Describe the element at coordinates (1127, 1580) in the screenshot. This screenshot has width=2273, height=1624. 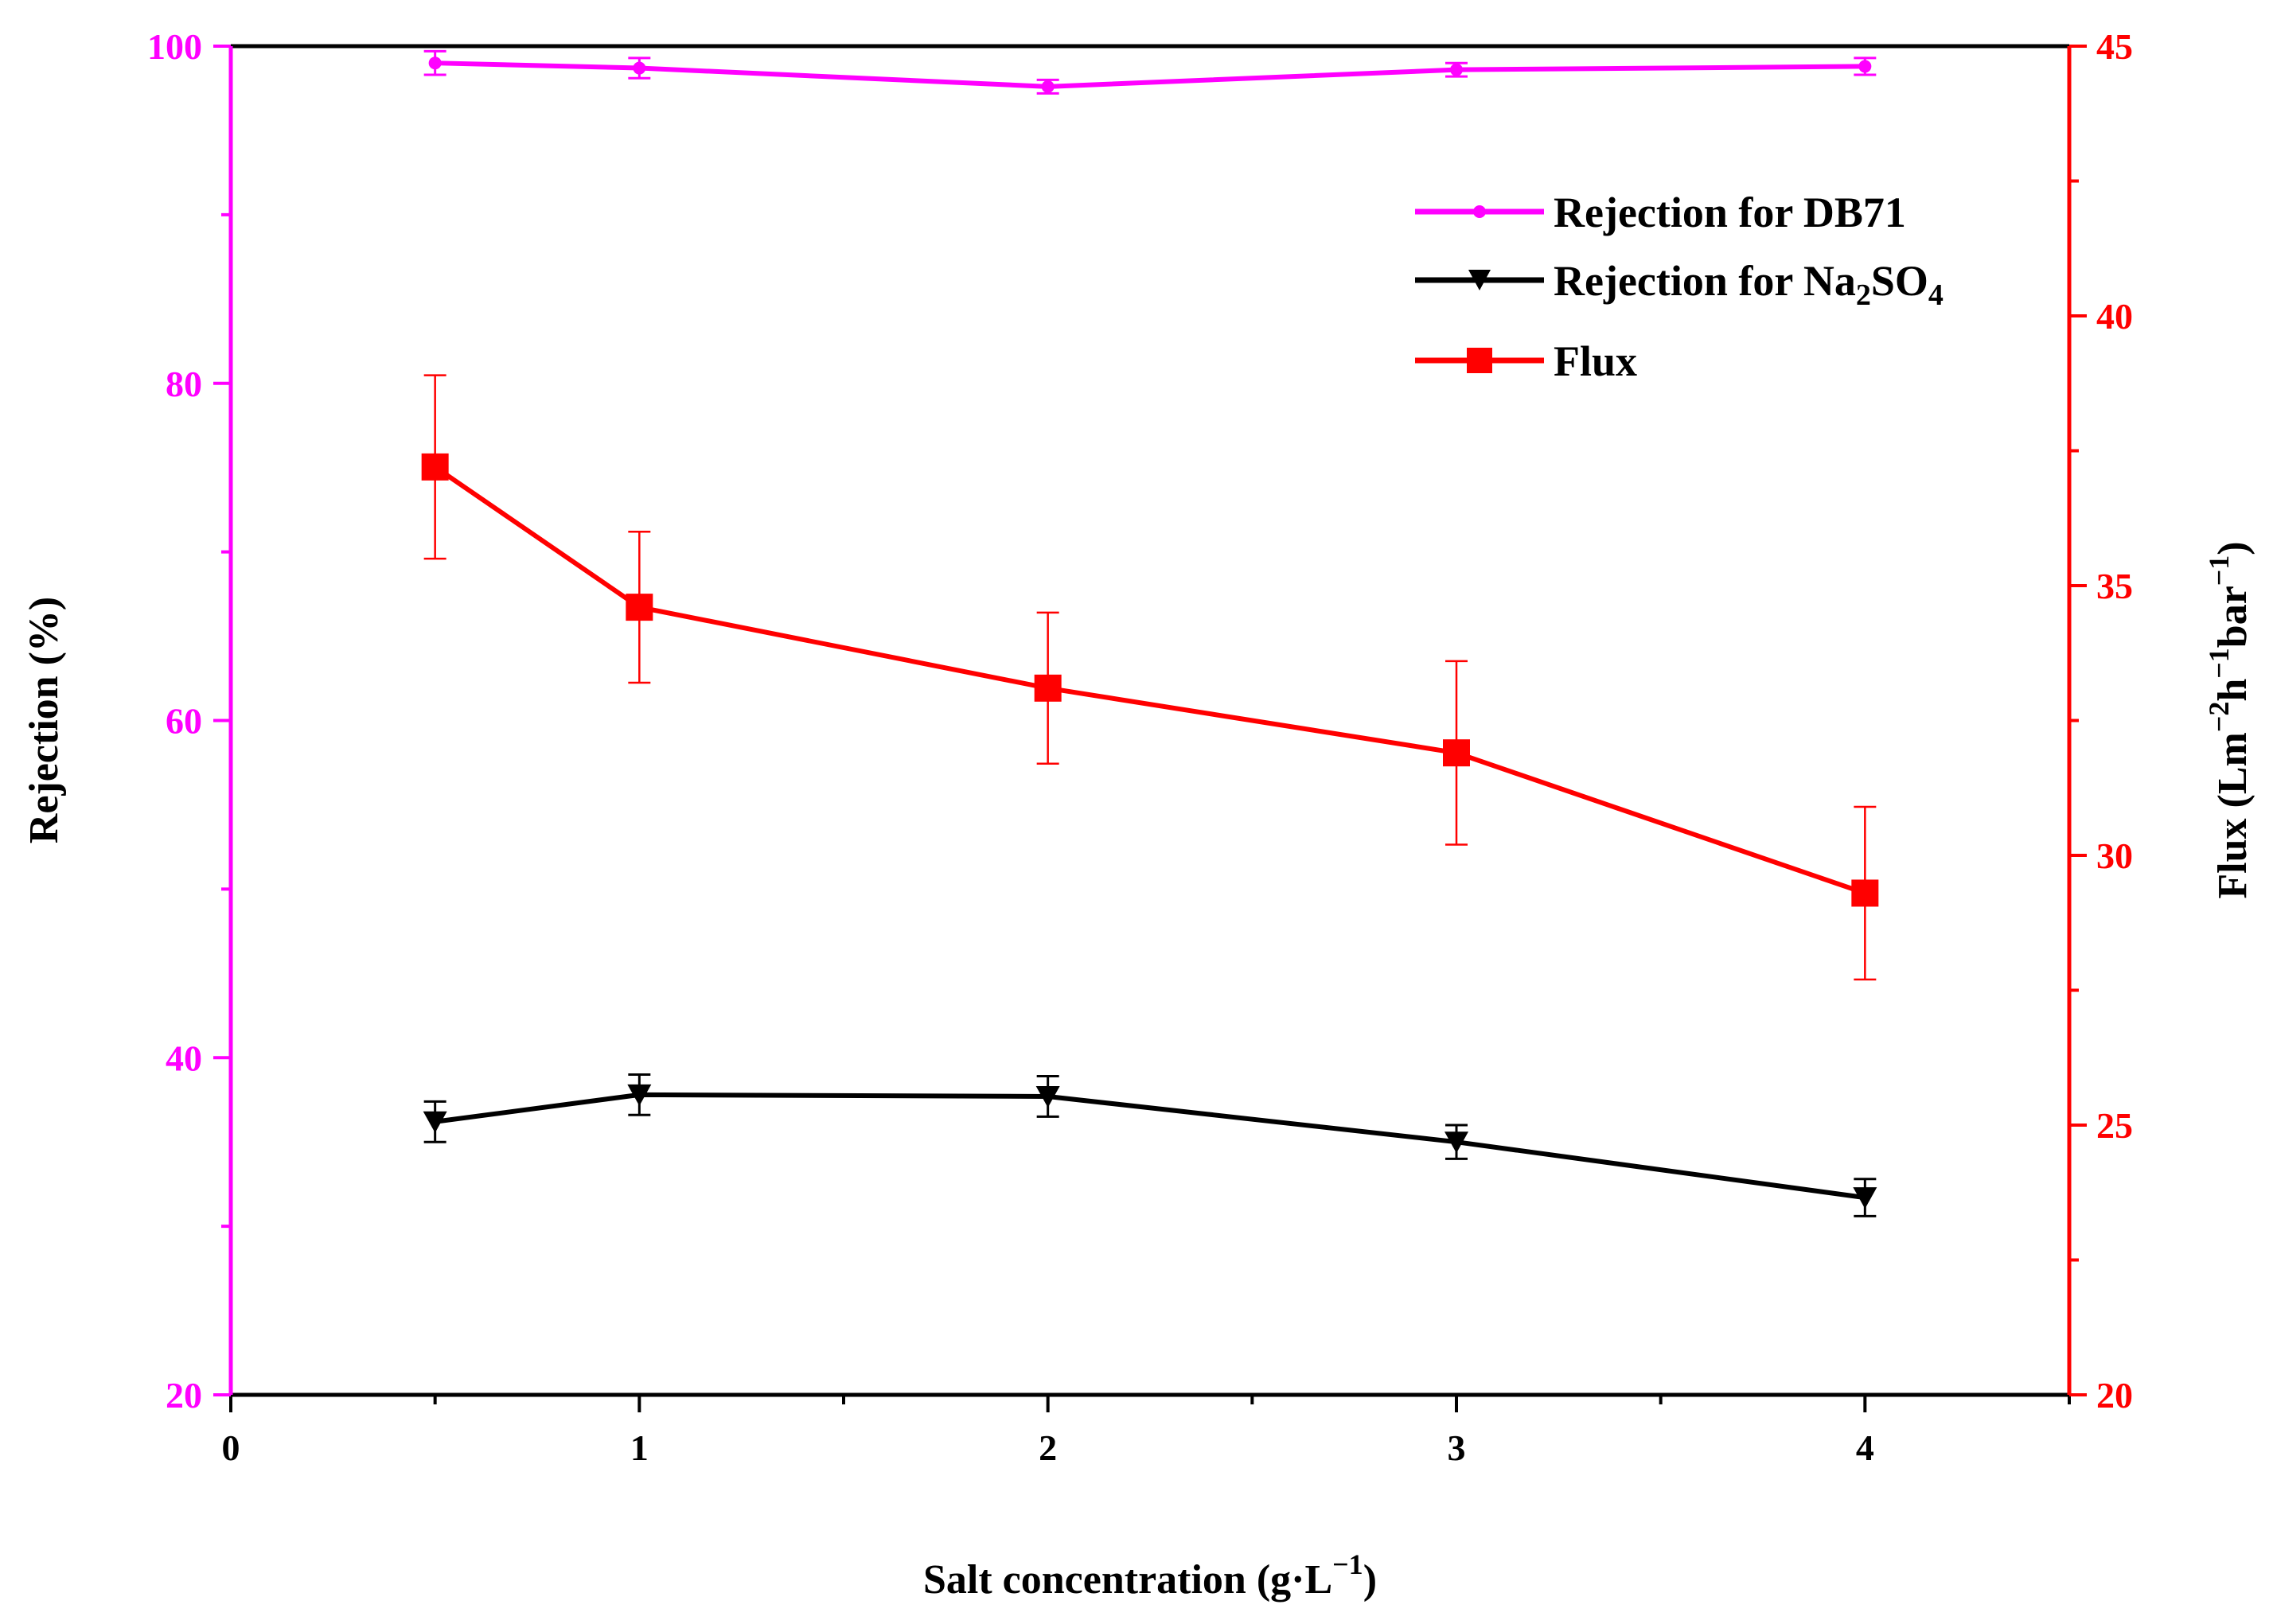
I see `x-axis-title-main: Salt concentration (g·L` at that location.